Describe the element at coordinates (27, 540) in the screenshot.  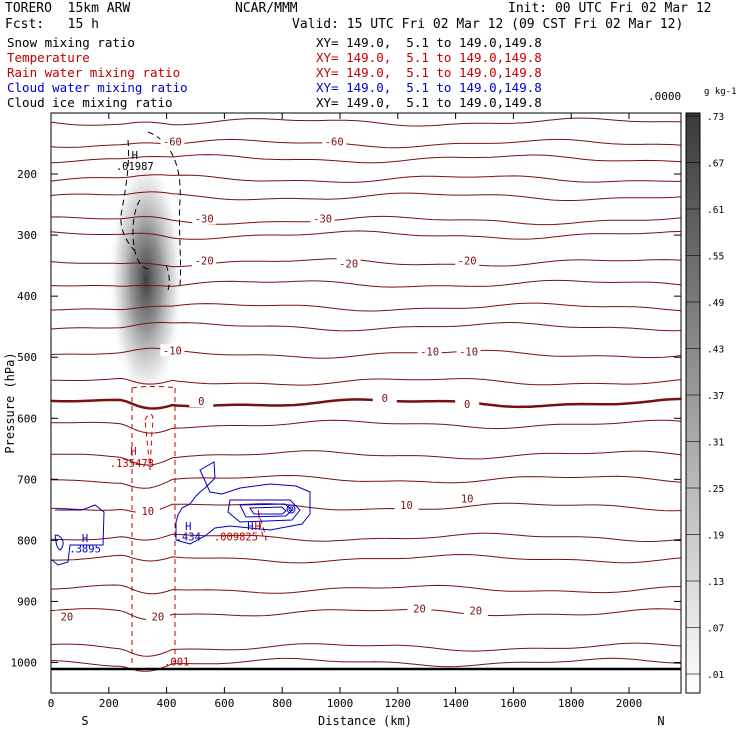
I see `y-tick-label: 800` at that location.